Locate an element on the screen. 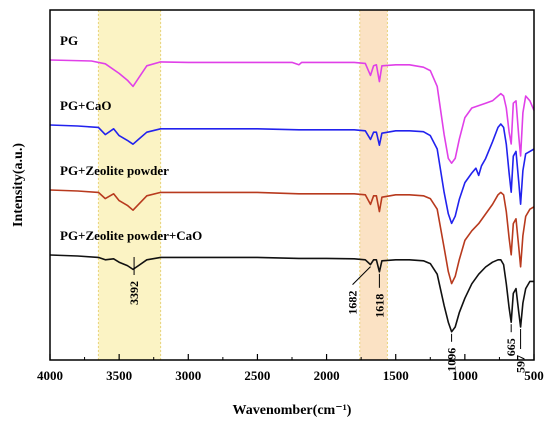 This screenshot has width=550, height=431. x-tick-label: 1500 is located at coordinates (396, 375).